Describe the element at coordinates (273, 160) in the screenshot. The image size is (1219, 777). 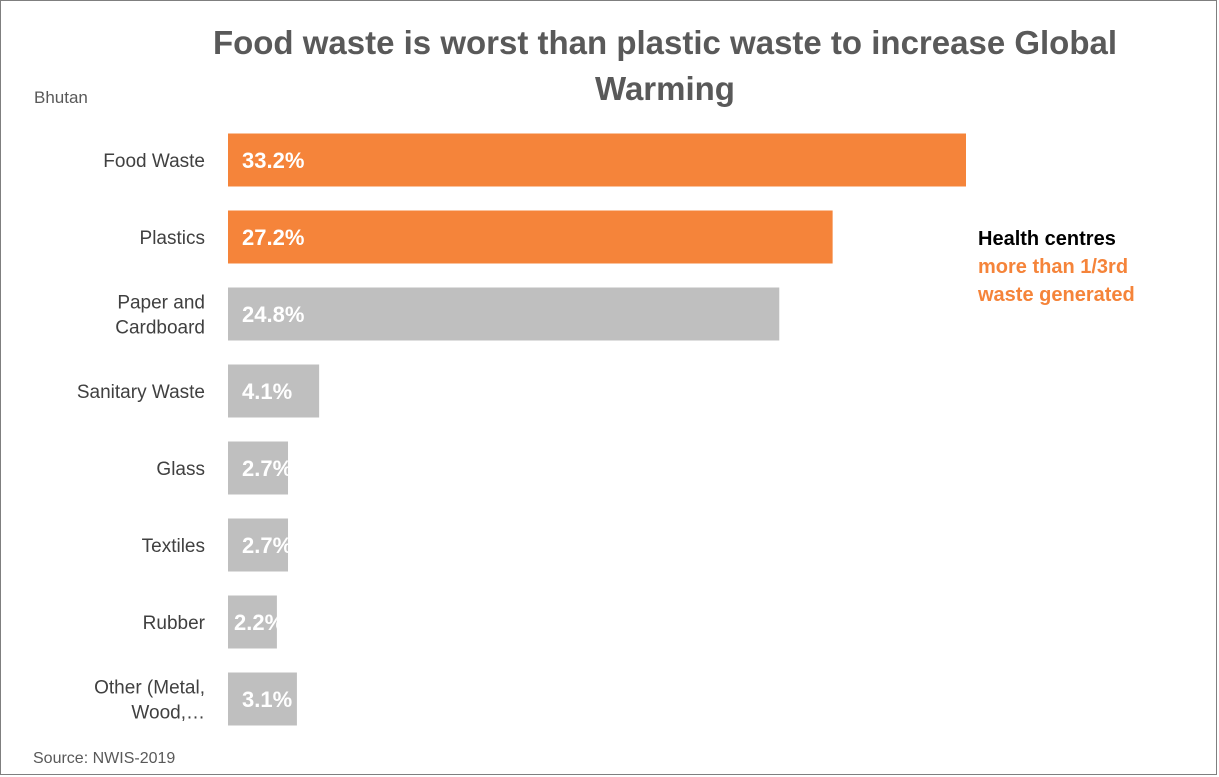
I see `value-label-0: 33.2%` at that location.